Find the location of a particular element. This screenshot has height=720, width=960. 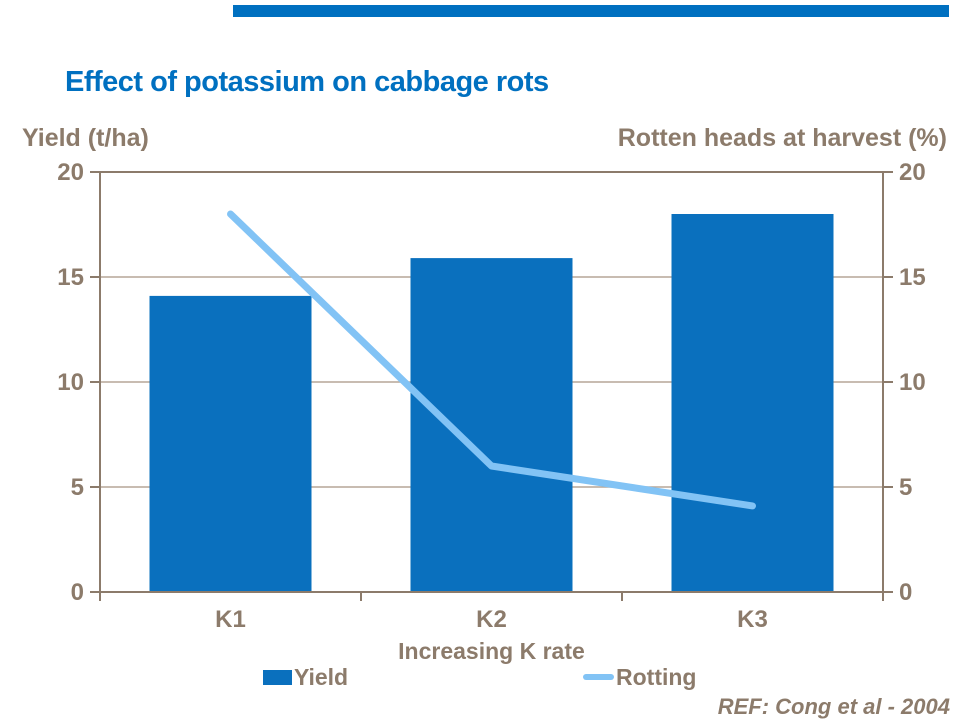

category-label-K1: K1 is located at coordinates (230, 619).